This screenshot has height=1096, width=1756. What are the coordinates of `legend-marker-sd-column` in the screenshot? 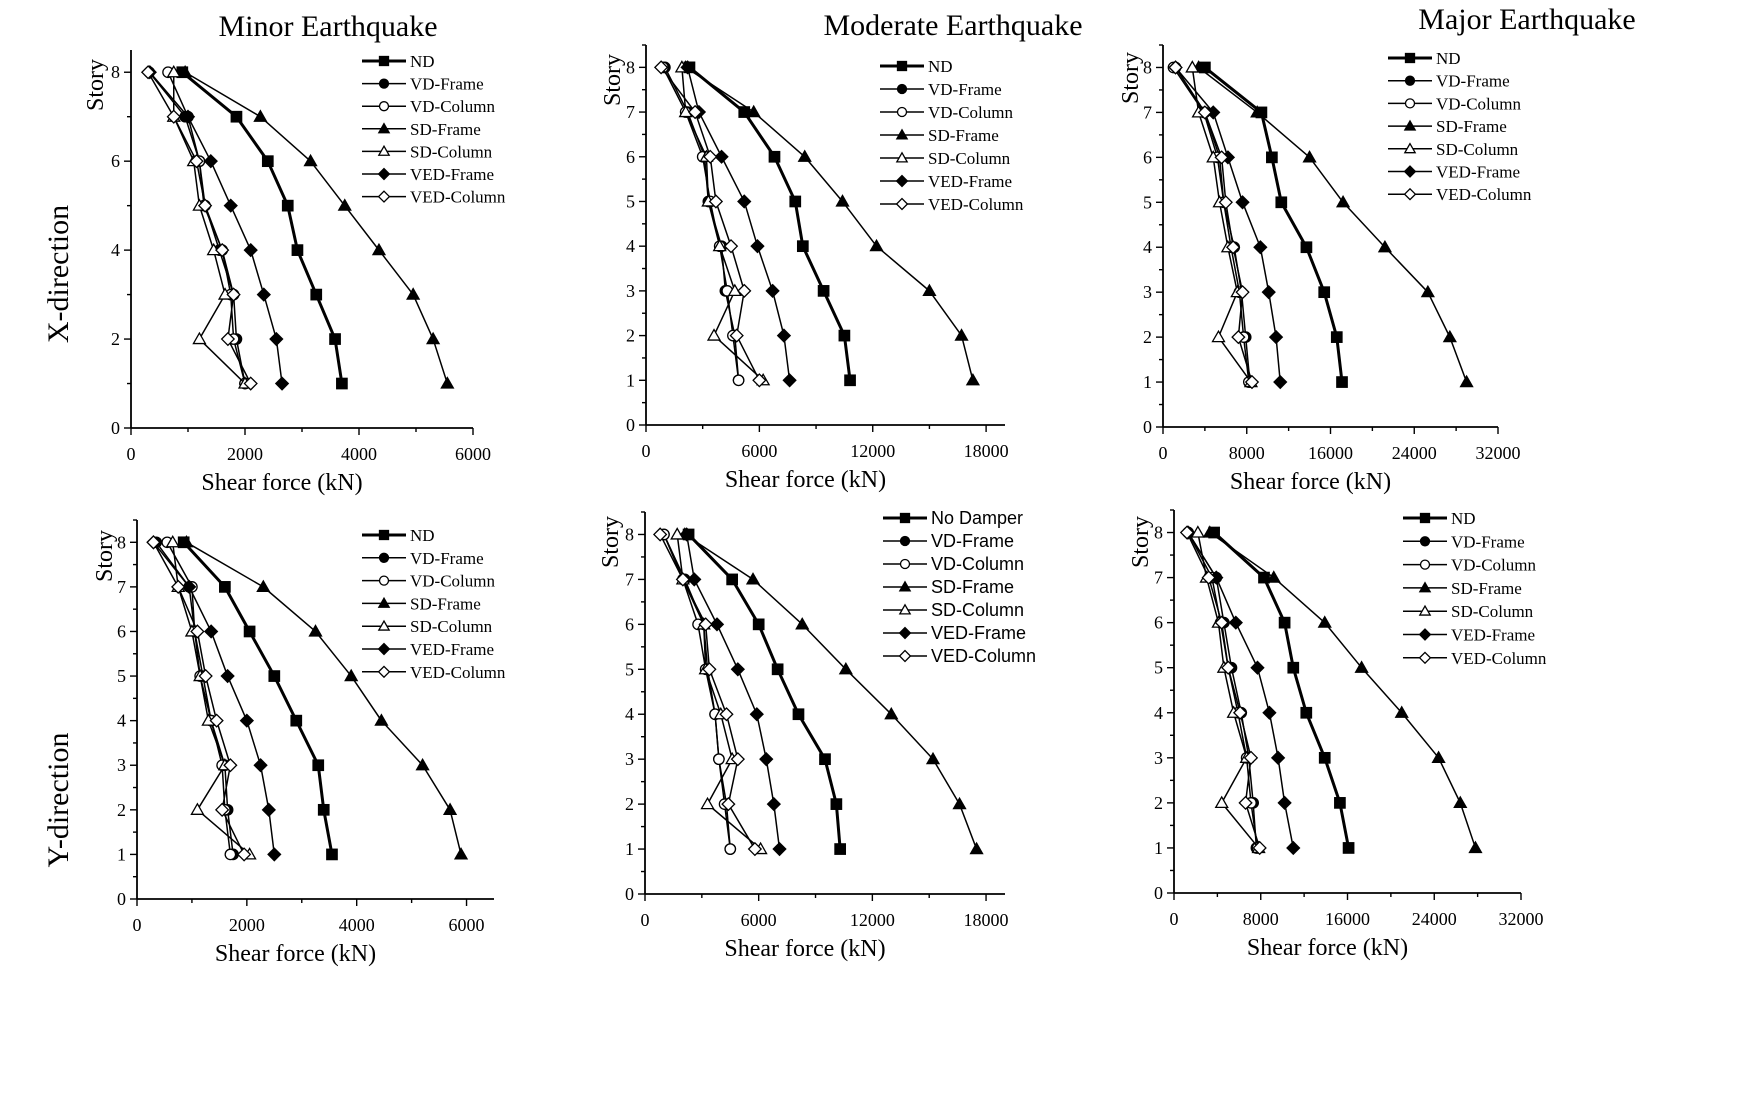 It's located at (384, 625).